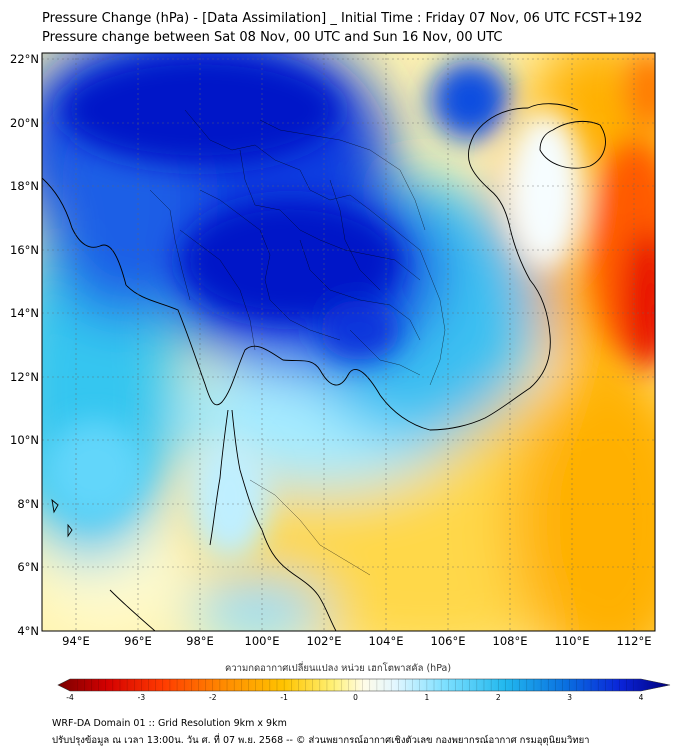 This screenshot has height=756, width=676. I want to click on lat-label: 8°N, so click(28, 504).